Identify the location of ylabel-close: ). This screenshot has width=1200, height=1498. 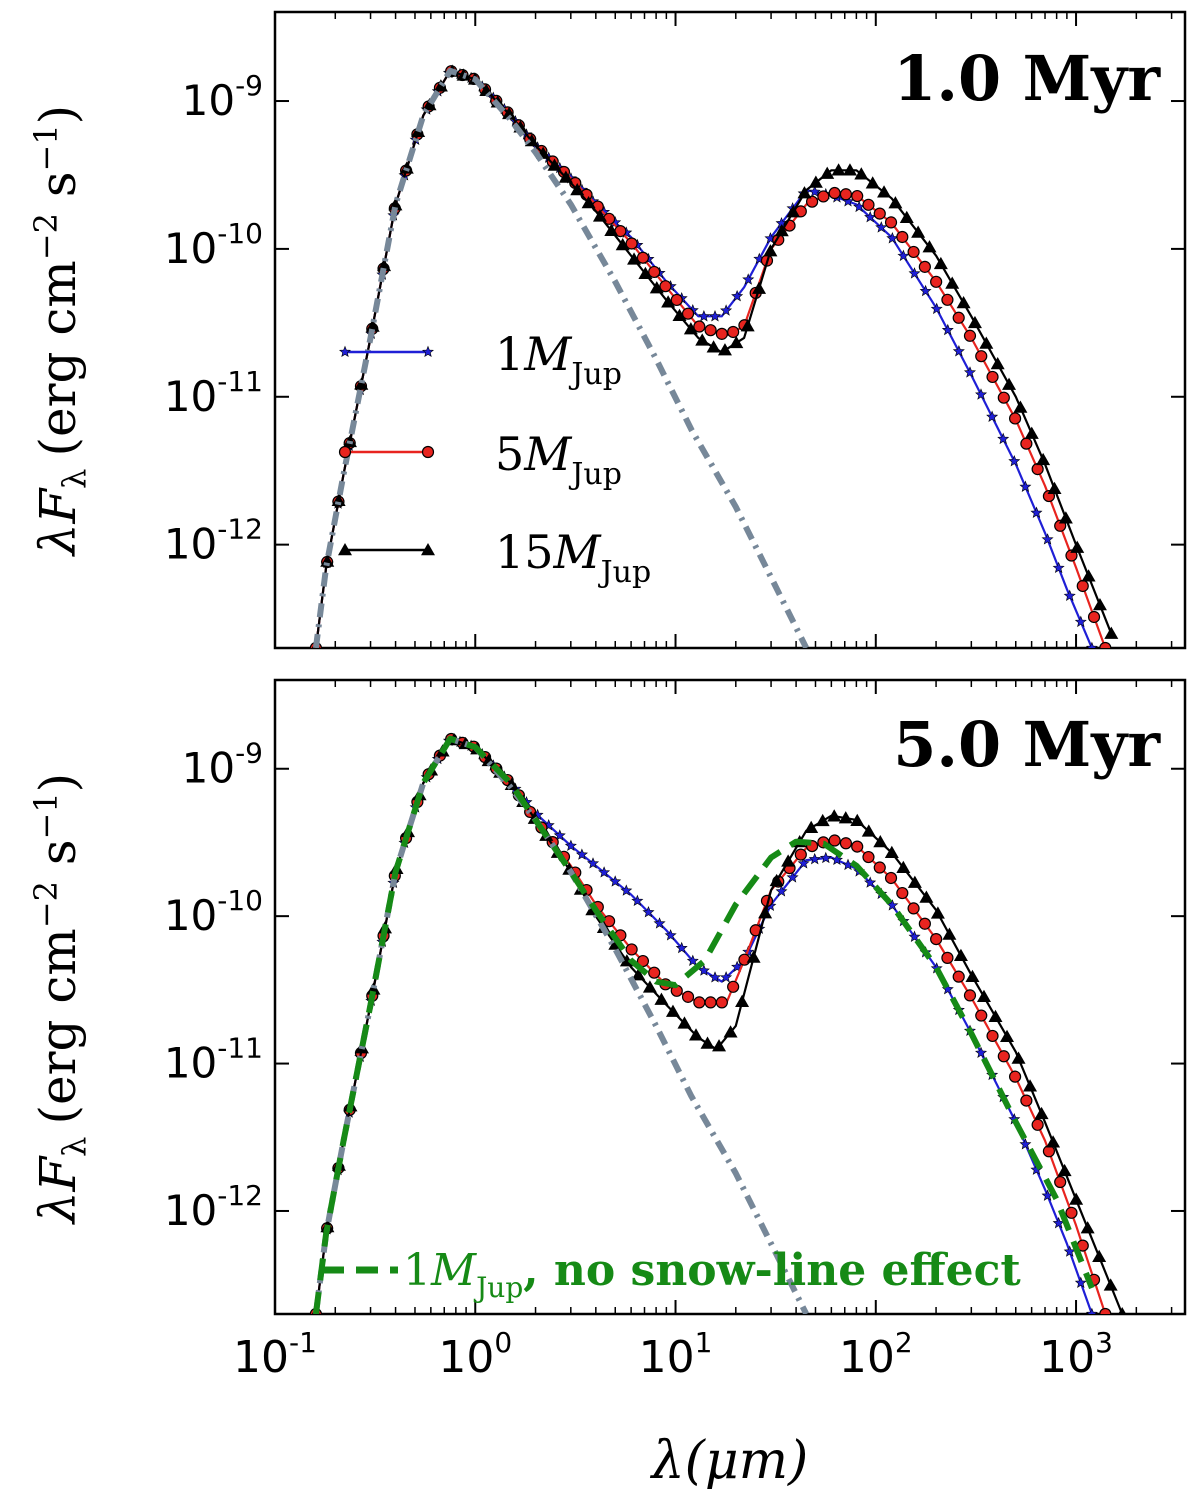
(58, 783).